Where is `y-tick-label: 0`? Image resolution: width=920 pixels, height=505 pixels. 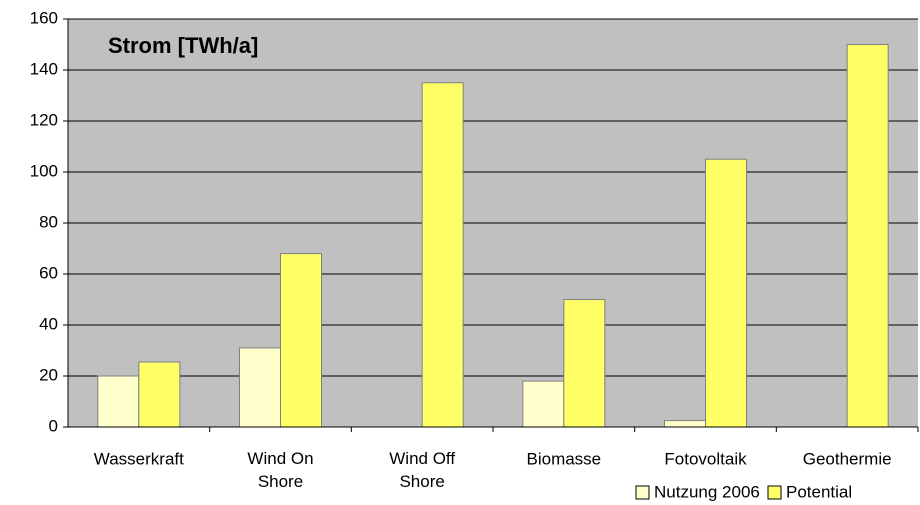
y-tick-label: 0 is located at coordinates (53, 425).